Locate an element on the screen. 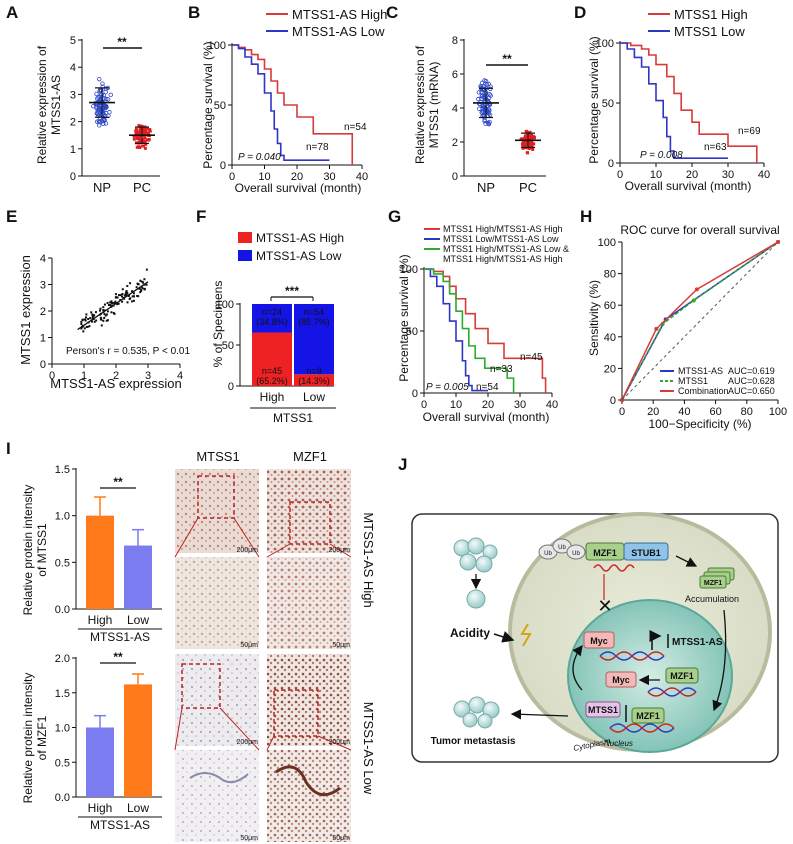  pvalue-g: P = 0.005 is located at coordinates (447, 387).